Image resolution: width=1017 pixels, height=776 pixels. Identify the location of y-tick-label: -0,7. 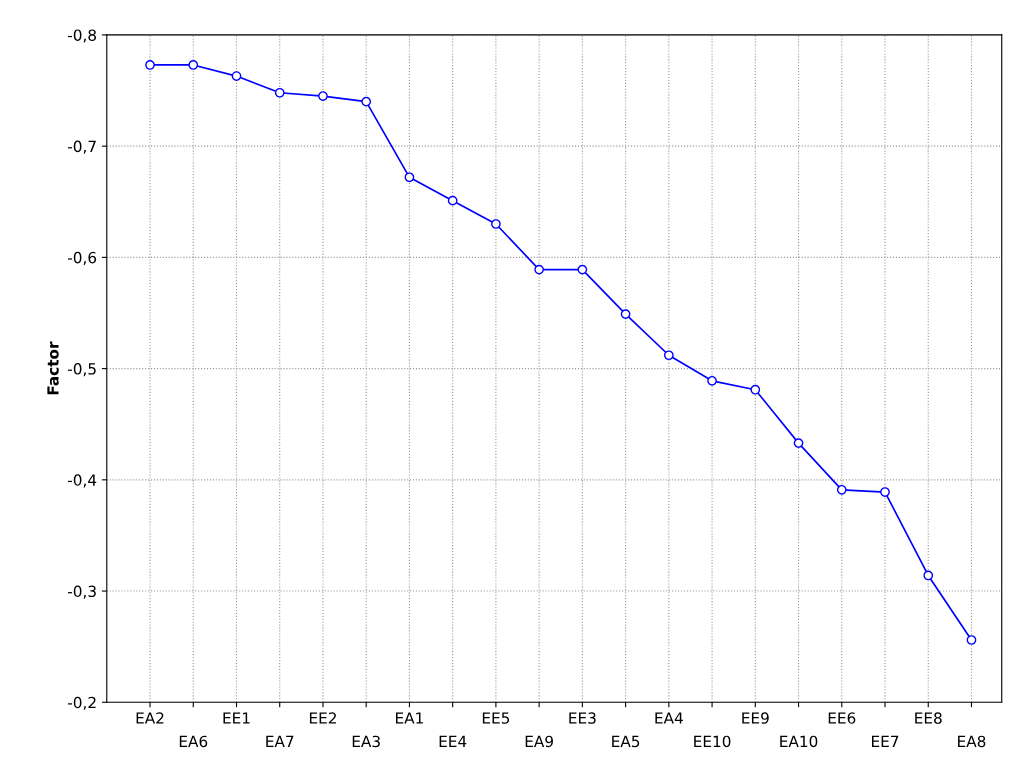
(82, 147).